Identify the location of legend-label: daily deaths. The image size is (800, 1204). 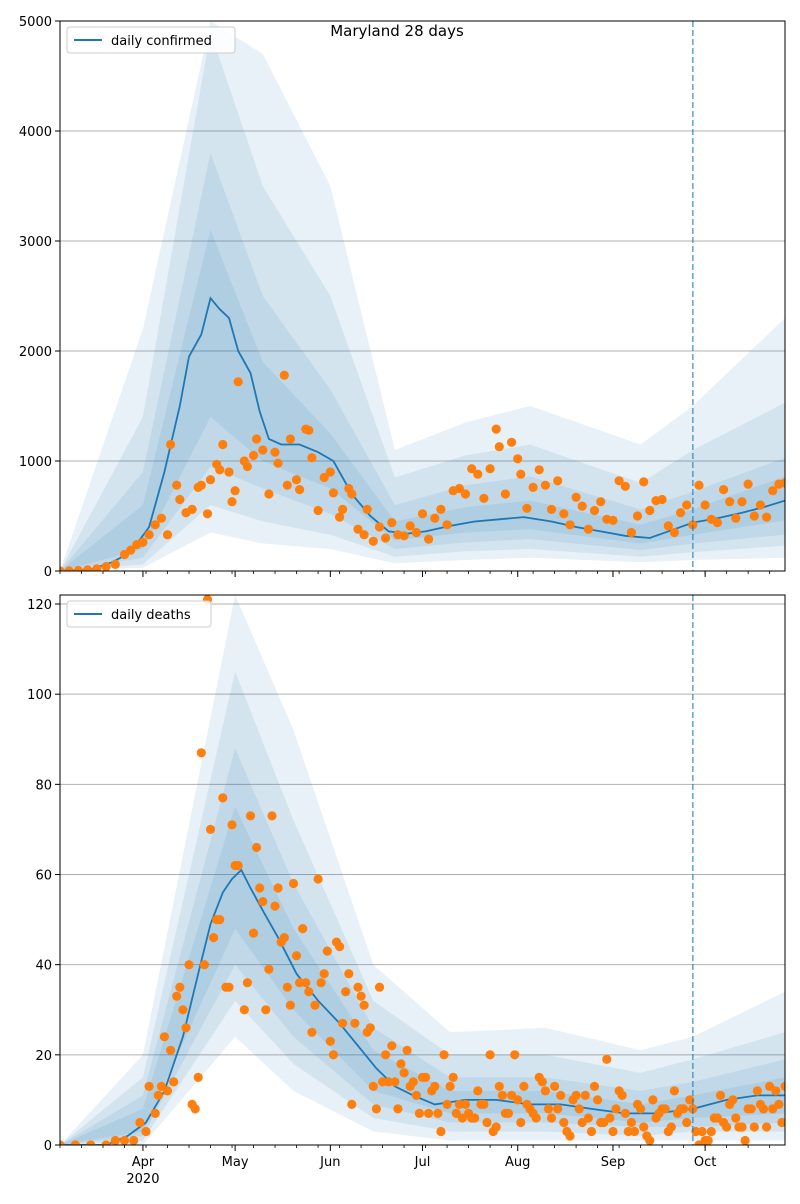
(151, 615).